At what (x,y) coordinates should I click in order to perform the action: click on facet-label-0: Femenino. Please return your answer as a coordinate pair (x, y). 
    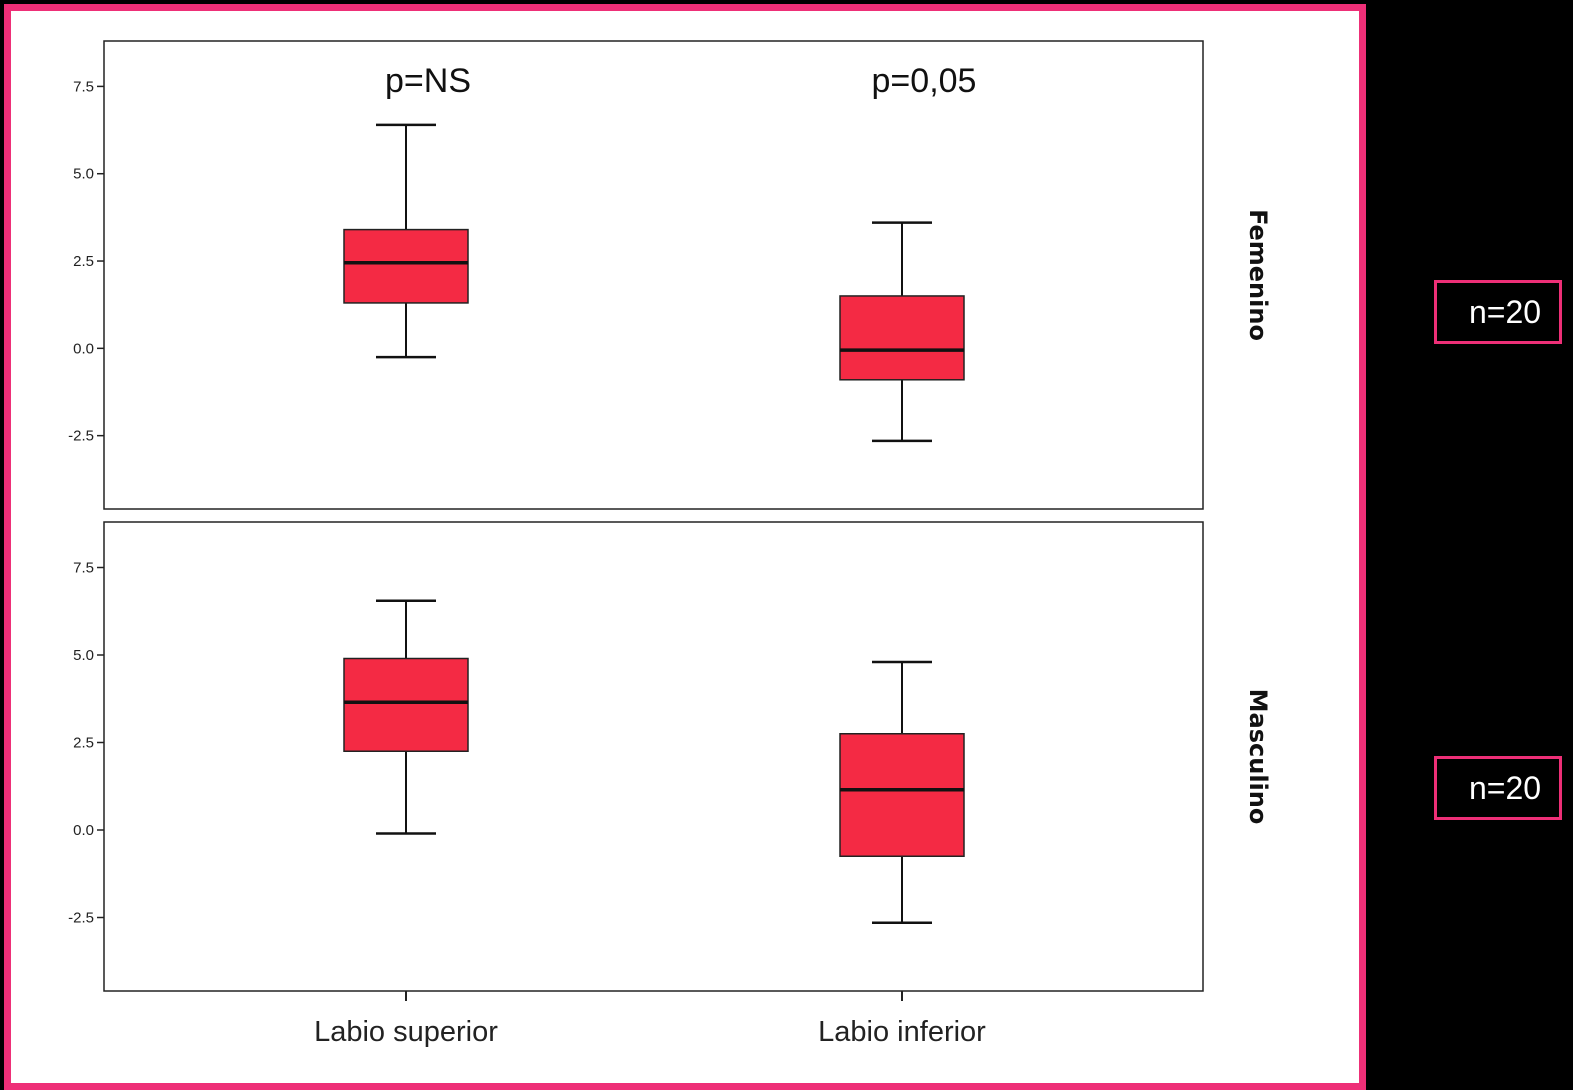
    Looking at the image, I should click on (1258, 275).